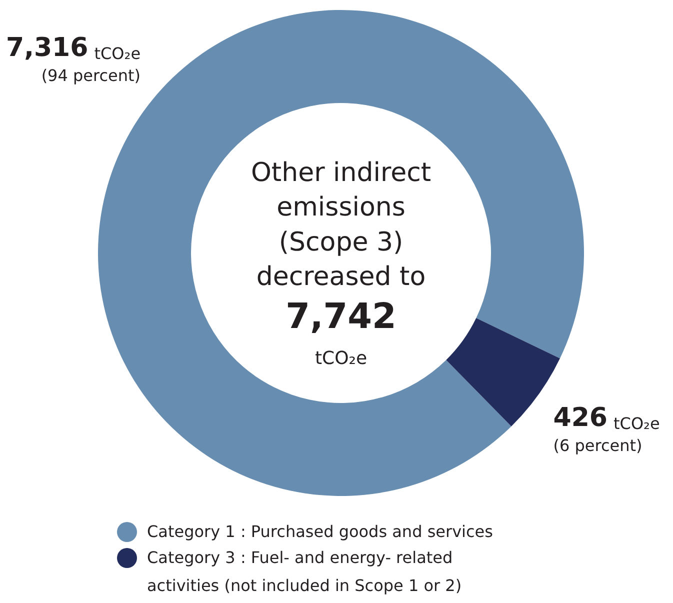 Image resolution: width=673 pixels, height=603 pixels. Describe the element at coordinates (341, 317) in the screenshot. I see `text: 7,742` at that location.